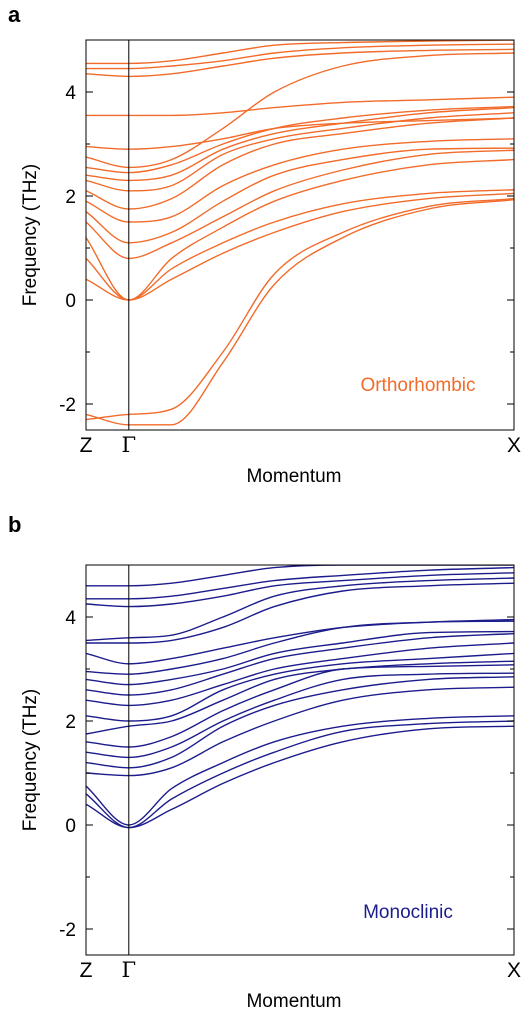  I want to click on structure-annotation: Orthorhombic, so click(417, 385).